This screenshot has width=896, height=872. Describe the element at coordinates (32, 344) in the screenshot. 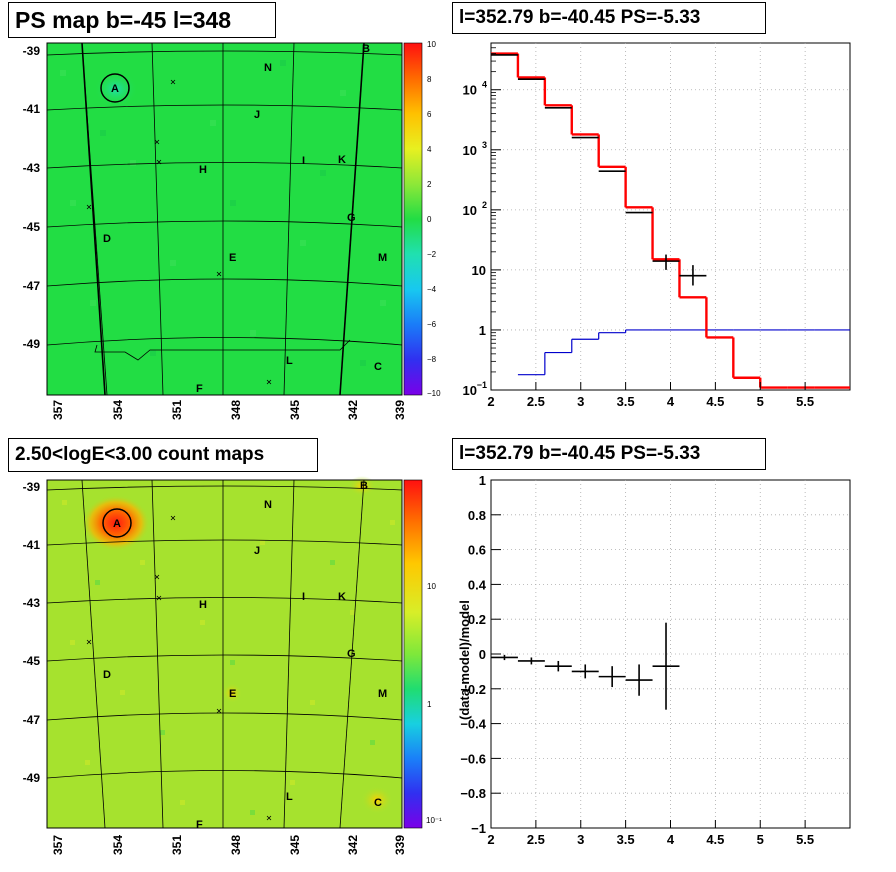

I see `lat-tick-label: -49` at that location.